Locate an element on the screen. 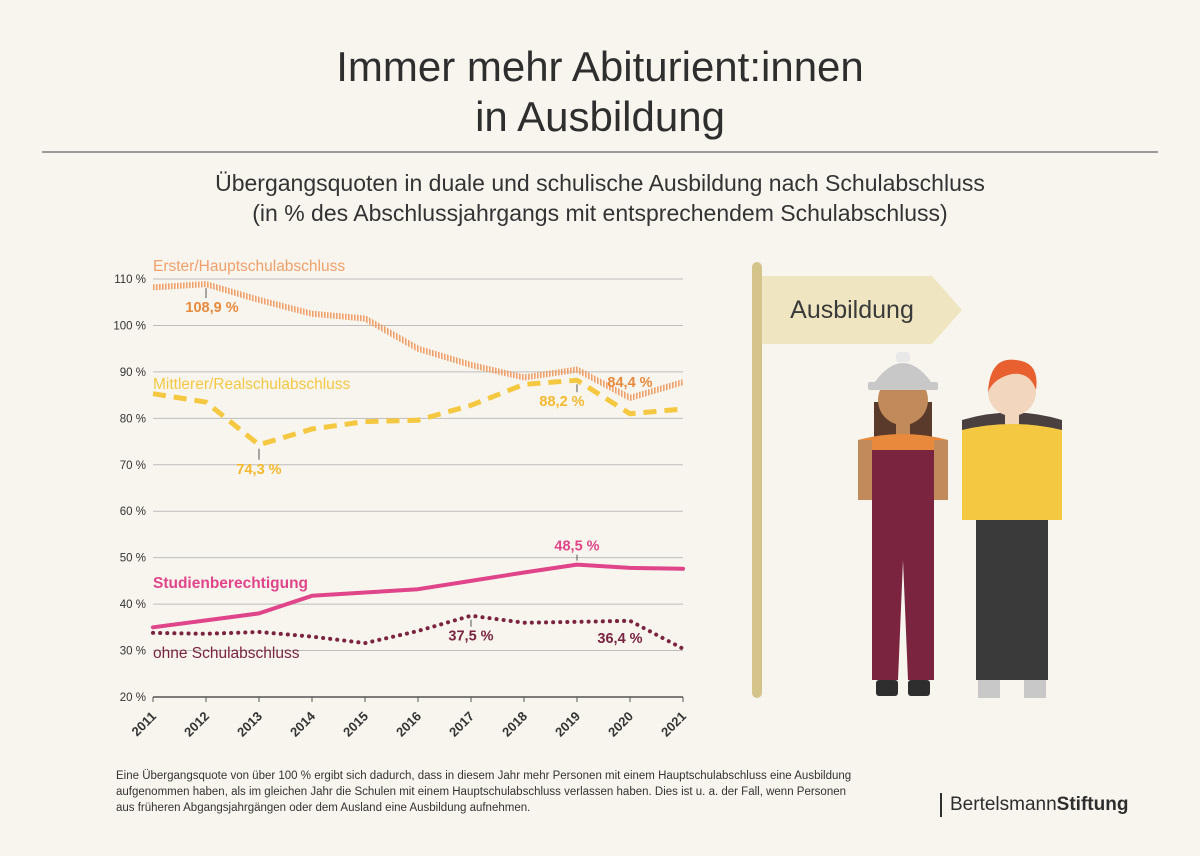 The image size is (1200, 856). data-label: 88,2 % is located at coordinates (561, 402).